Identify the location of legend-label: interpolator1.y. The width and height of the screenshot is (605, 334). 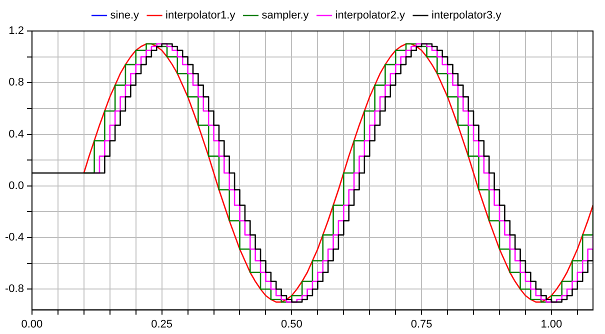
(201, 16).